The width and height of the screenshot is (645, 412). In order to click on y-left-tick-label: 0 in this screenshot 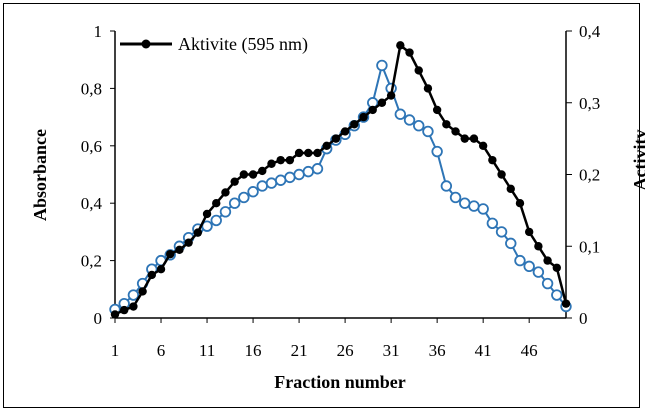, I will do `click(98, 318)`.